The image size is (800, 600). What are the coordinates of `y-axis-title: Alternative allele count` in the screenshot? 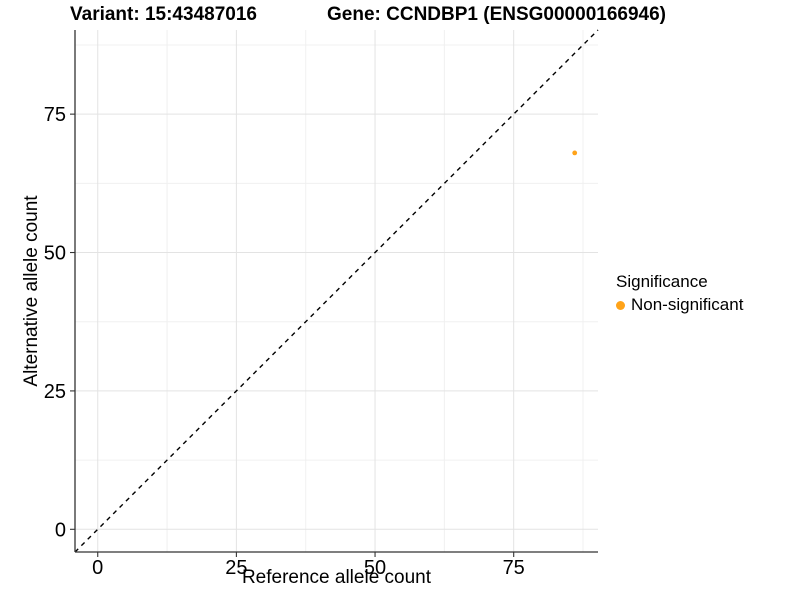 It's located at (31, 291).